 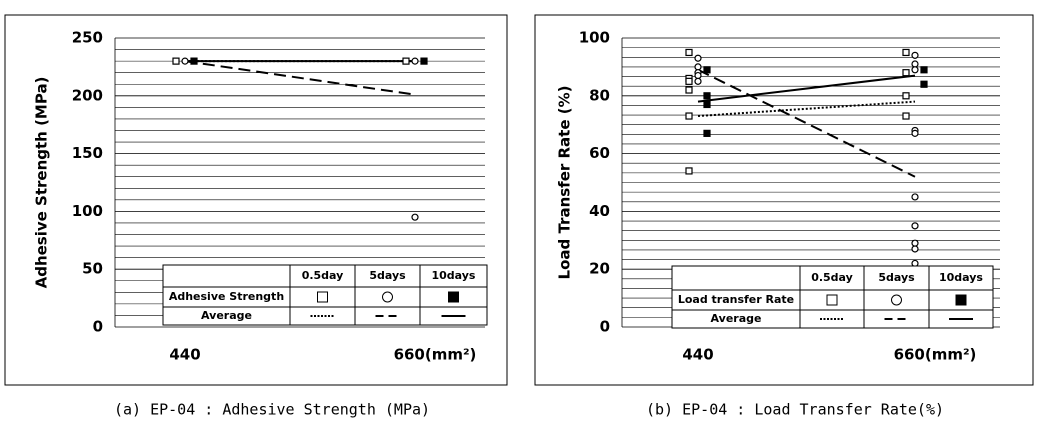 I want to click on y-axis-title: Load Transfer Rate (%), so click(x=565, y=183).